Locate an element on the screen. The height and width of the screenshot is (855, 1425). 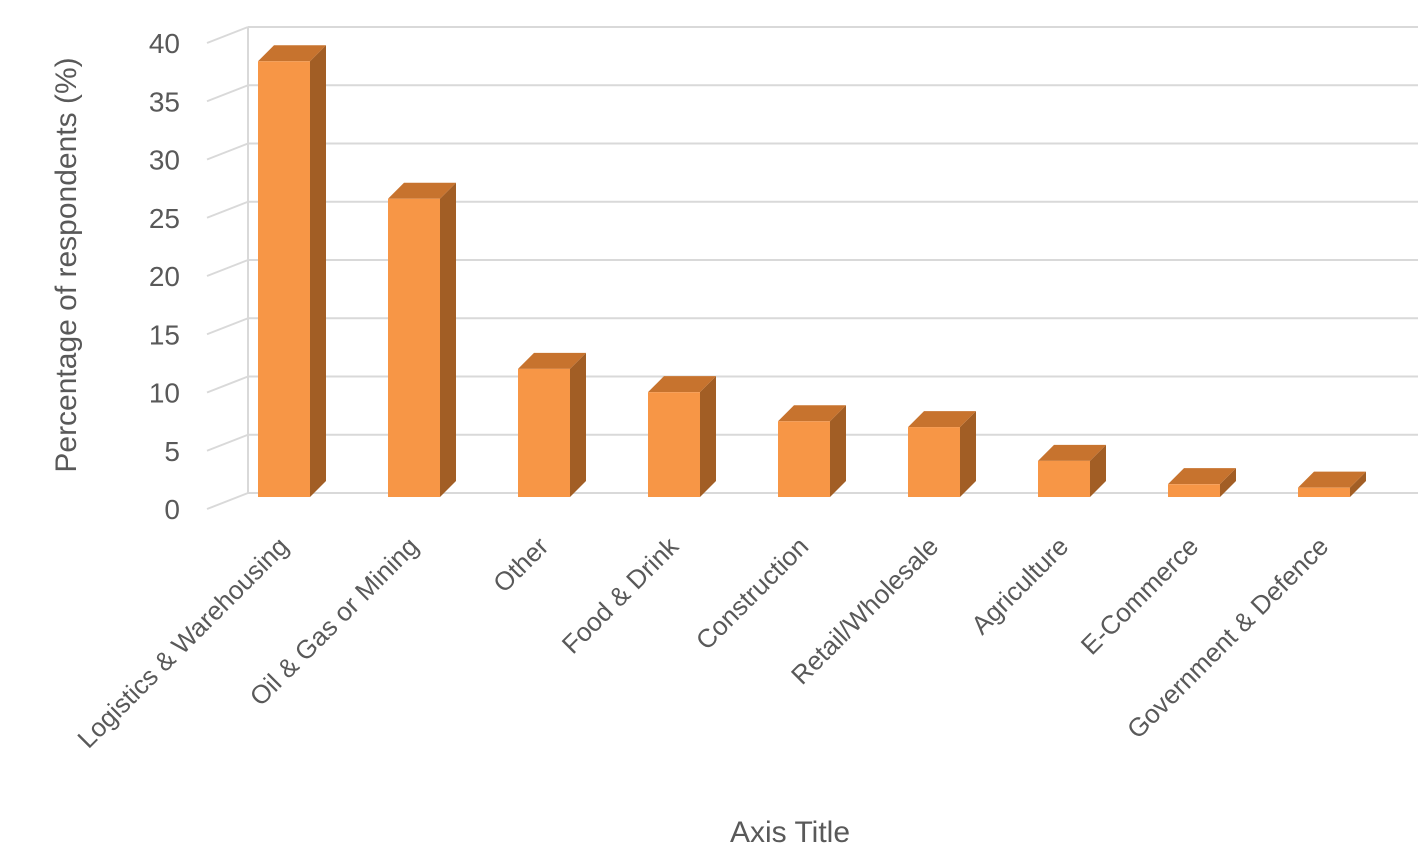
y-tick-label: 10 is located at coordinates (164, 393).